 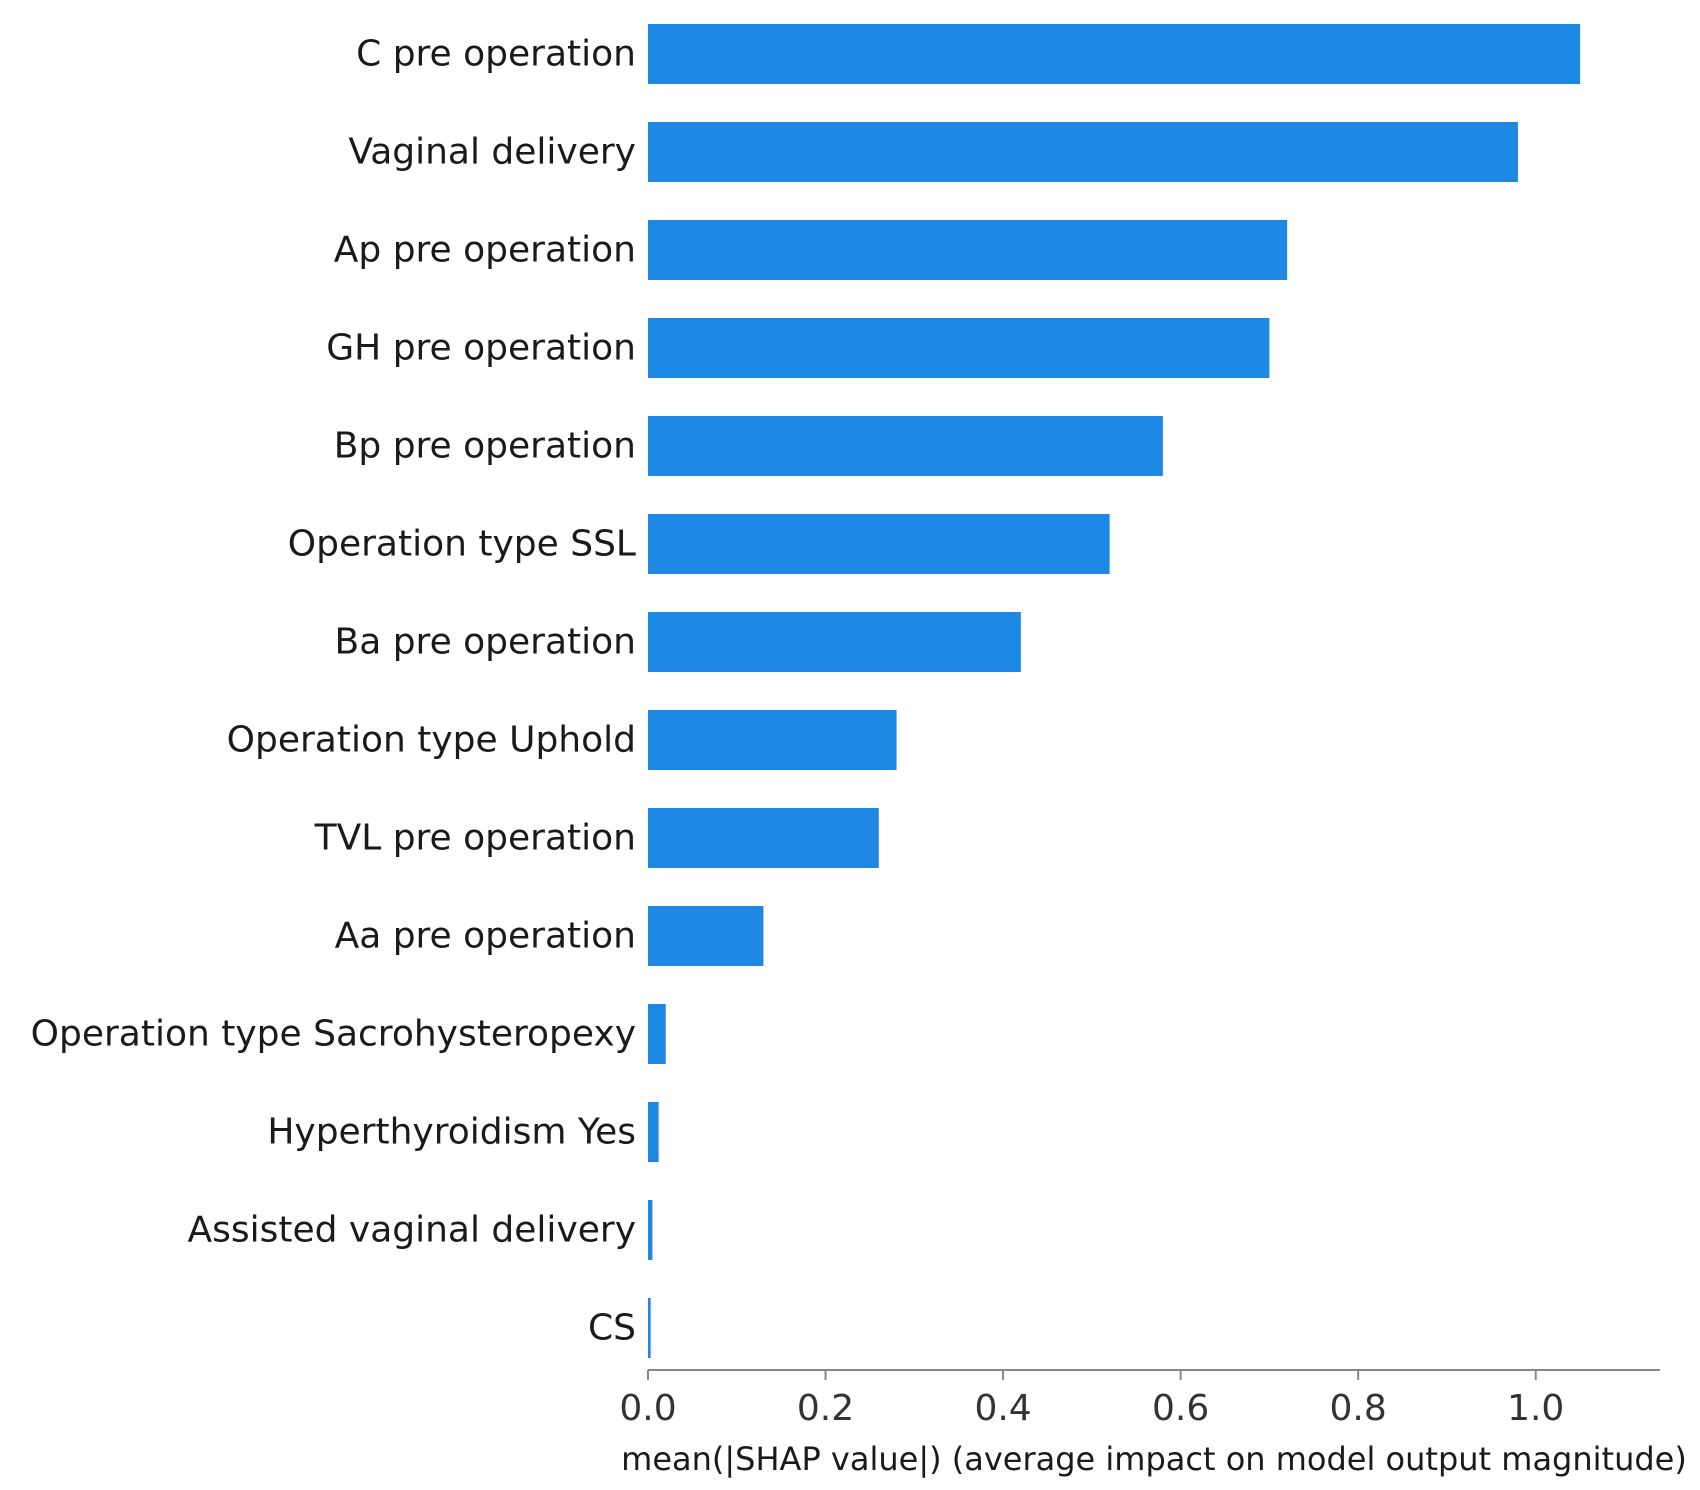 I want to click on feature-label: Hyperthyroidism Yes, so click(x=451, y=1132).